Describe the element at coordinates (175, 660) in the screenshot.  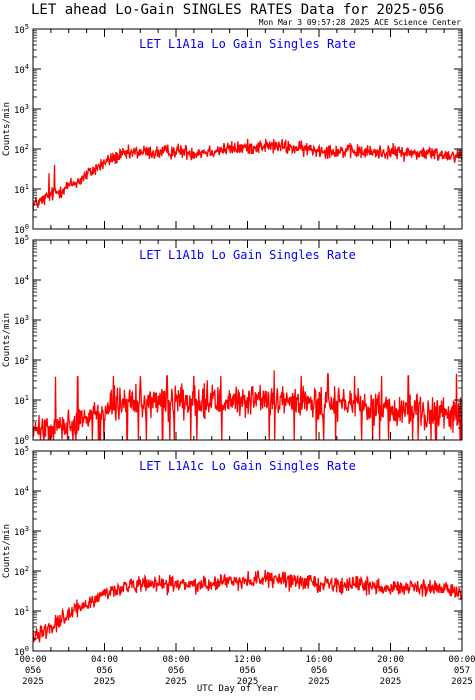
I see `x-tick-label-time: 08:00` at that location.